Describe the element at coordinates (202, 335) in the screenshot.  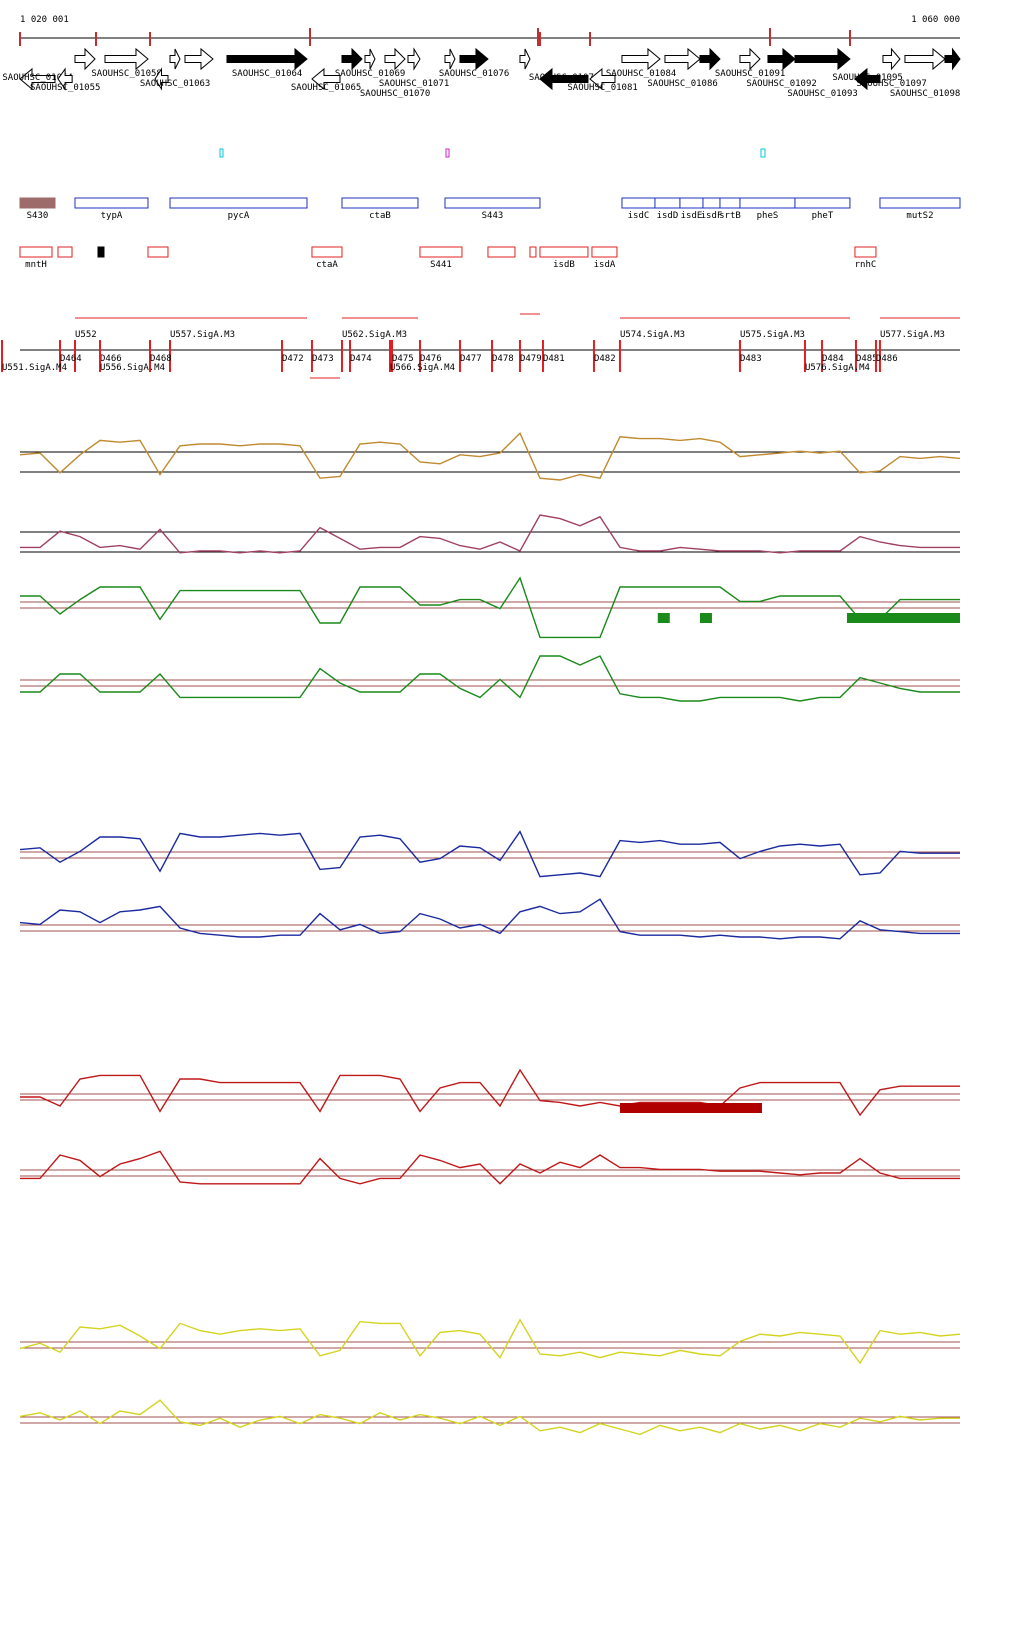
I see `transcript-label: U557.SigA.M3` at that location.